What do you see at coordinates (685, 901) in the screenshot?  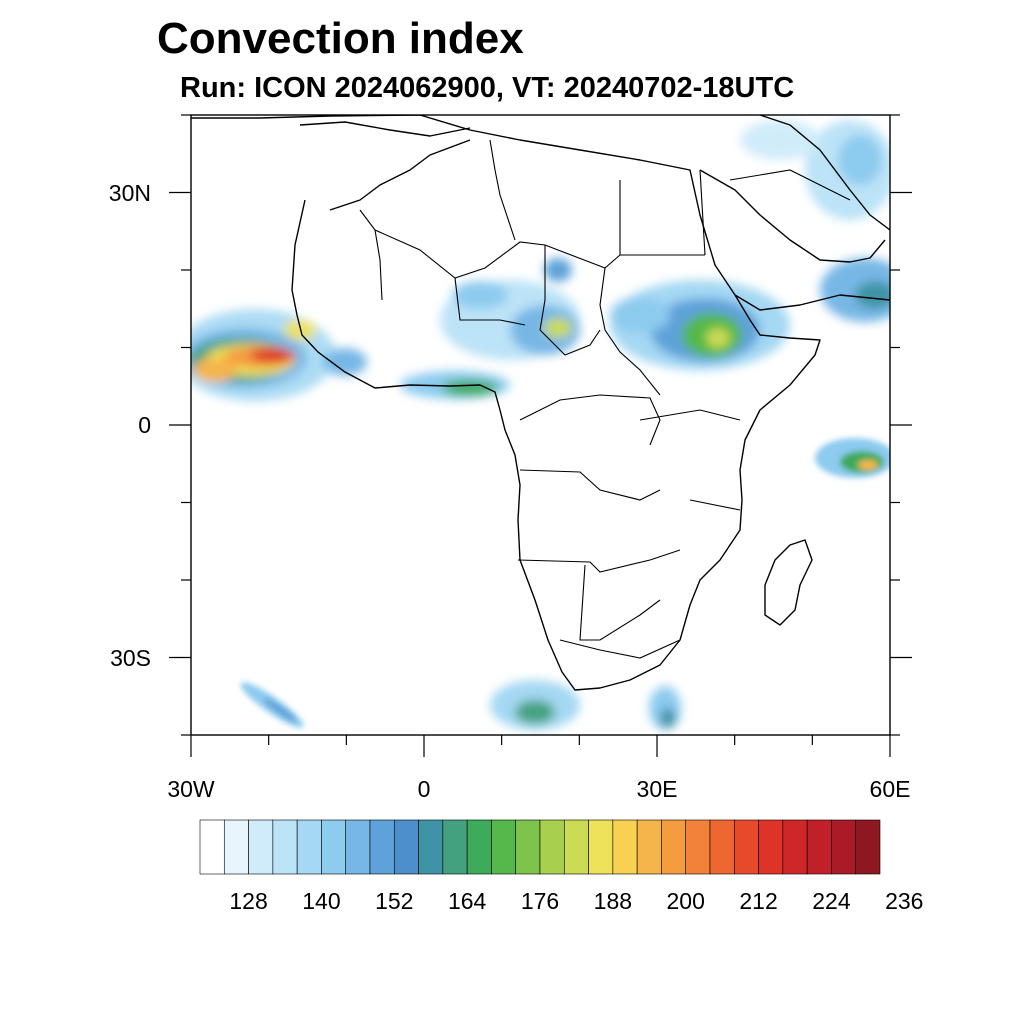 I see `colorbar-label: 200` at bounding box center [685, 901].